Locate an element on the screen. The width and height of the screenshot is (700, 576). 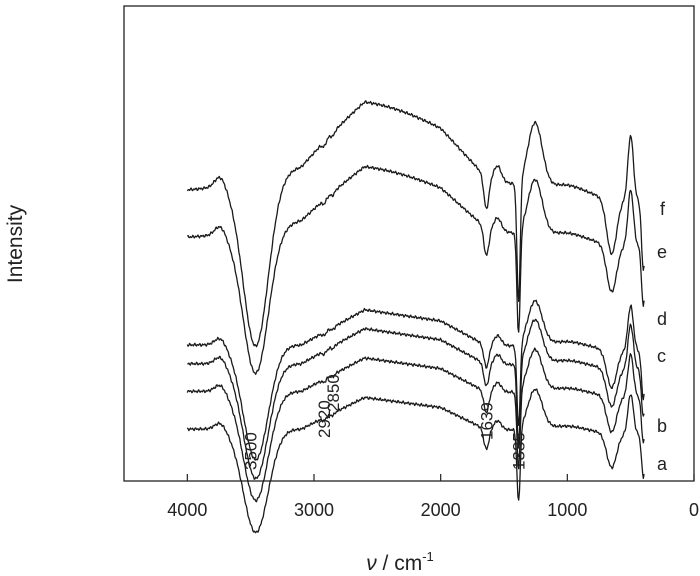
x-axis-ticks: 4000 3000 2000 1000 0 is located at coordinates (433, 497).